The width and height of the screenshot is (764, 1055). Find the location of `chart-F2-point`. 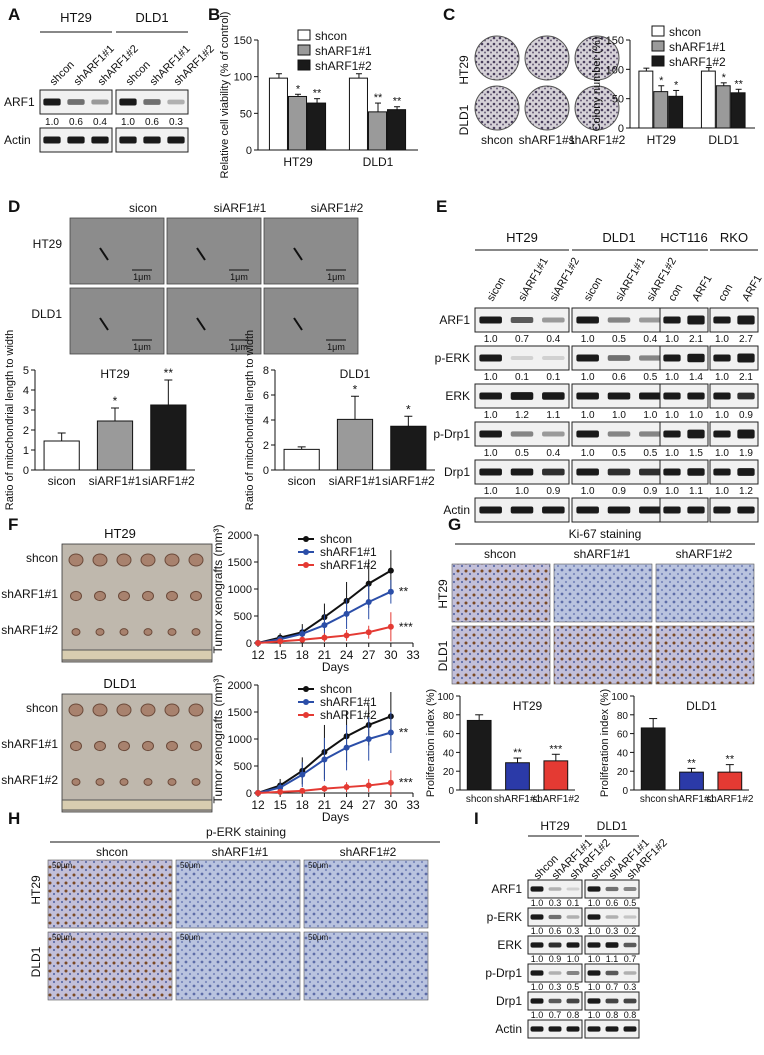

chart-F2-point is located at coordinates (368, 739).